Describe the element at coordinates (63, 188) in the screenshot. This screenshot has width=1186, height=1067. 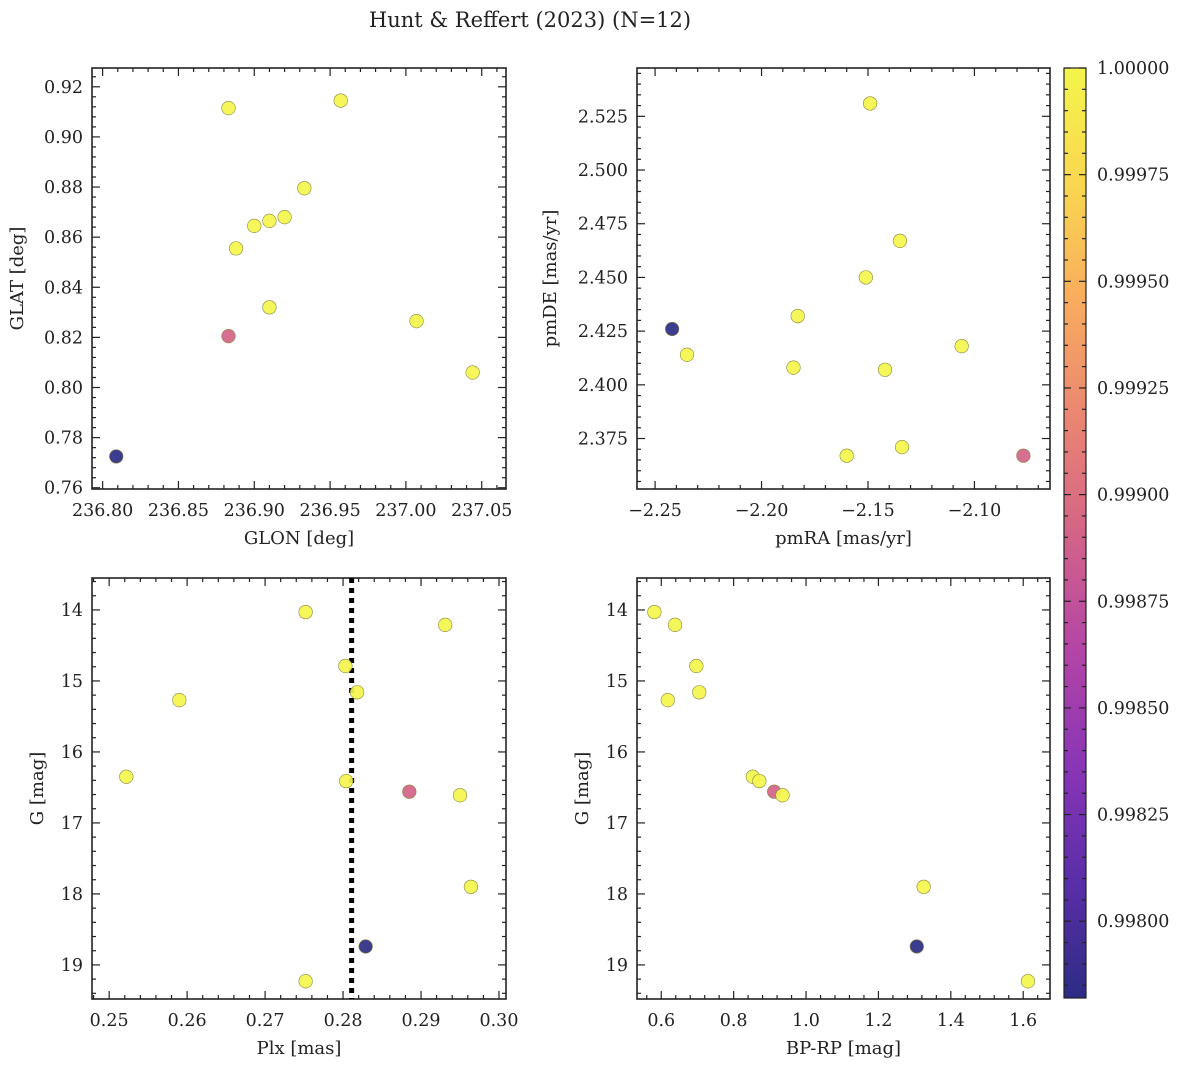
I see `y-tick-label: 0.88` at that location.